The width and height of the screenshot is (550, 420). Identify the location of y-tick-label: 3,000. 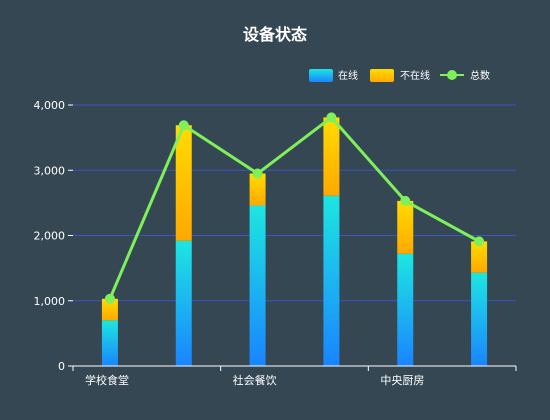
(50, 170).